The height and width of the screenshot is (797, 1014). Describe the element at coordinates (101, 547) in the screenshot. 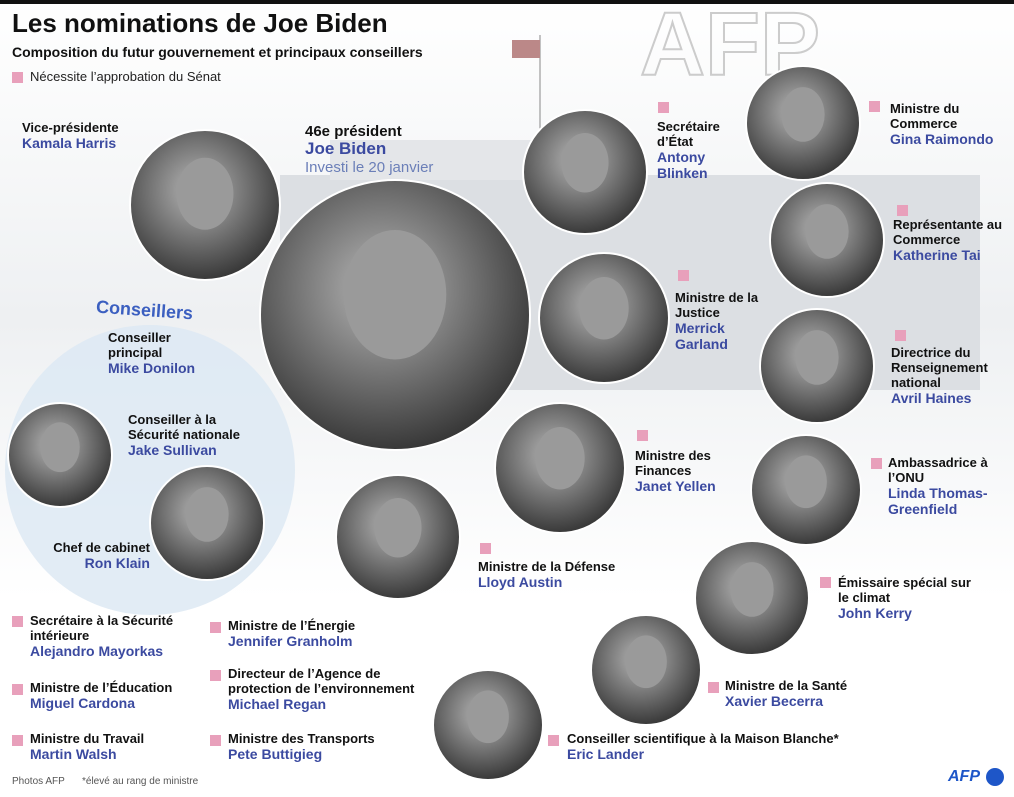

I see `person-role: Chef de cabinet` at that location.